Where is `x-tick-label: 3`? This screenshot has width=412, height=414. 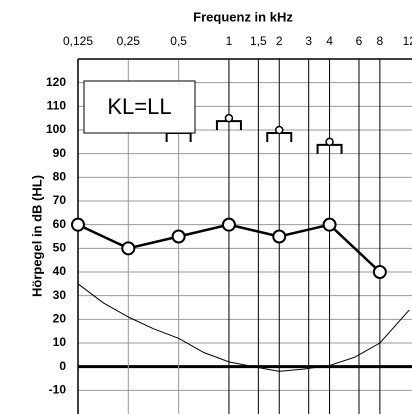 x-tick-label: 3 is located at coordinates (308, 41).